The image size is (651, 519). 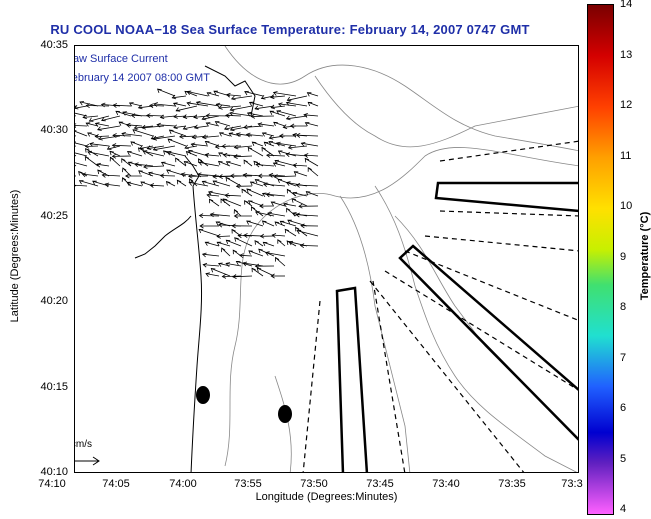 What do you see at coordinates (512, 484) in the screenshot?
I see `xtick: 73:35` at bounding box center [512, 484].